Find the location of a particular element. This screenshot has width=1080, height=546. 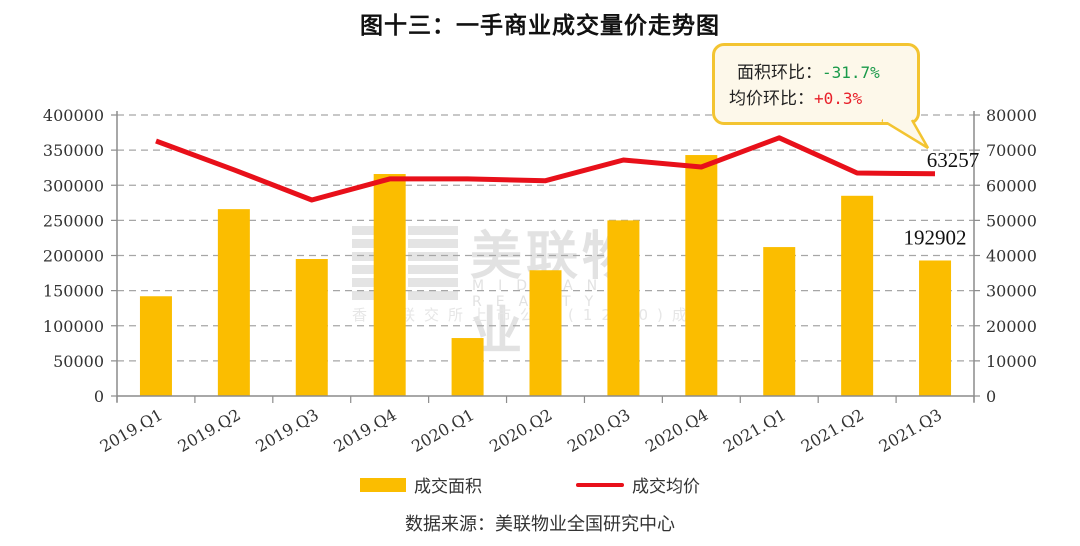

right-axis-tick-label: 60000 is located at coordinates (1011, 185).